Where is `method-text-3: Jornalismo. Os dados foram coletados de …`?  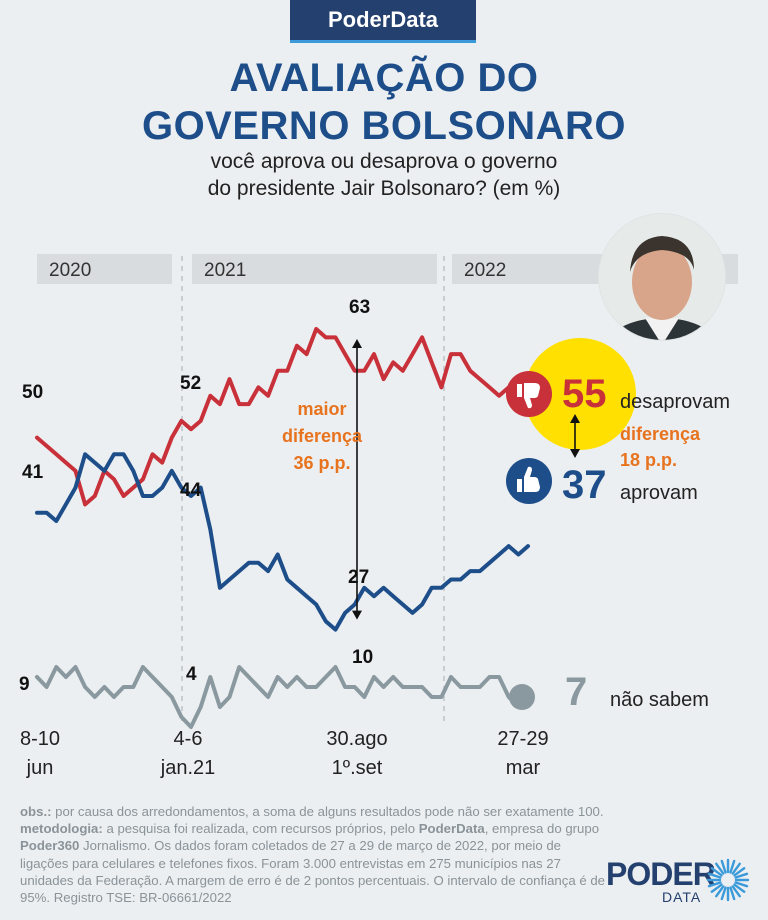 method-text-3: Jornalismo. Os dados foram coletados de … is located at coordinates (313, 872).